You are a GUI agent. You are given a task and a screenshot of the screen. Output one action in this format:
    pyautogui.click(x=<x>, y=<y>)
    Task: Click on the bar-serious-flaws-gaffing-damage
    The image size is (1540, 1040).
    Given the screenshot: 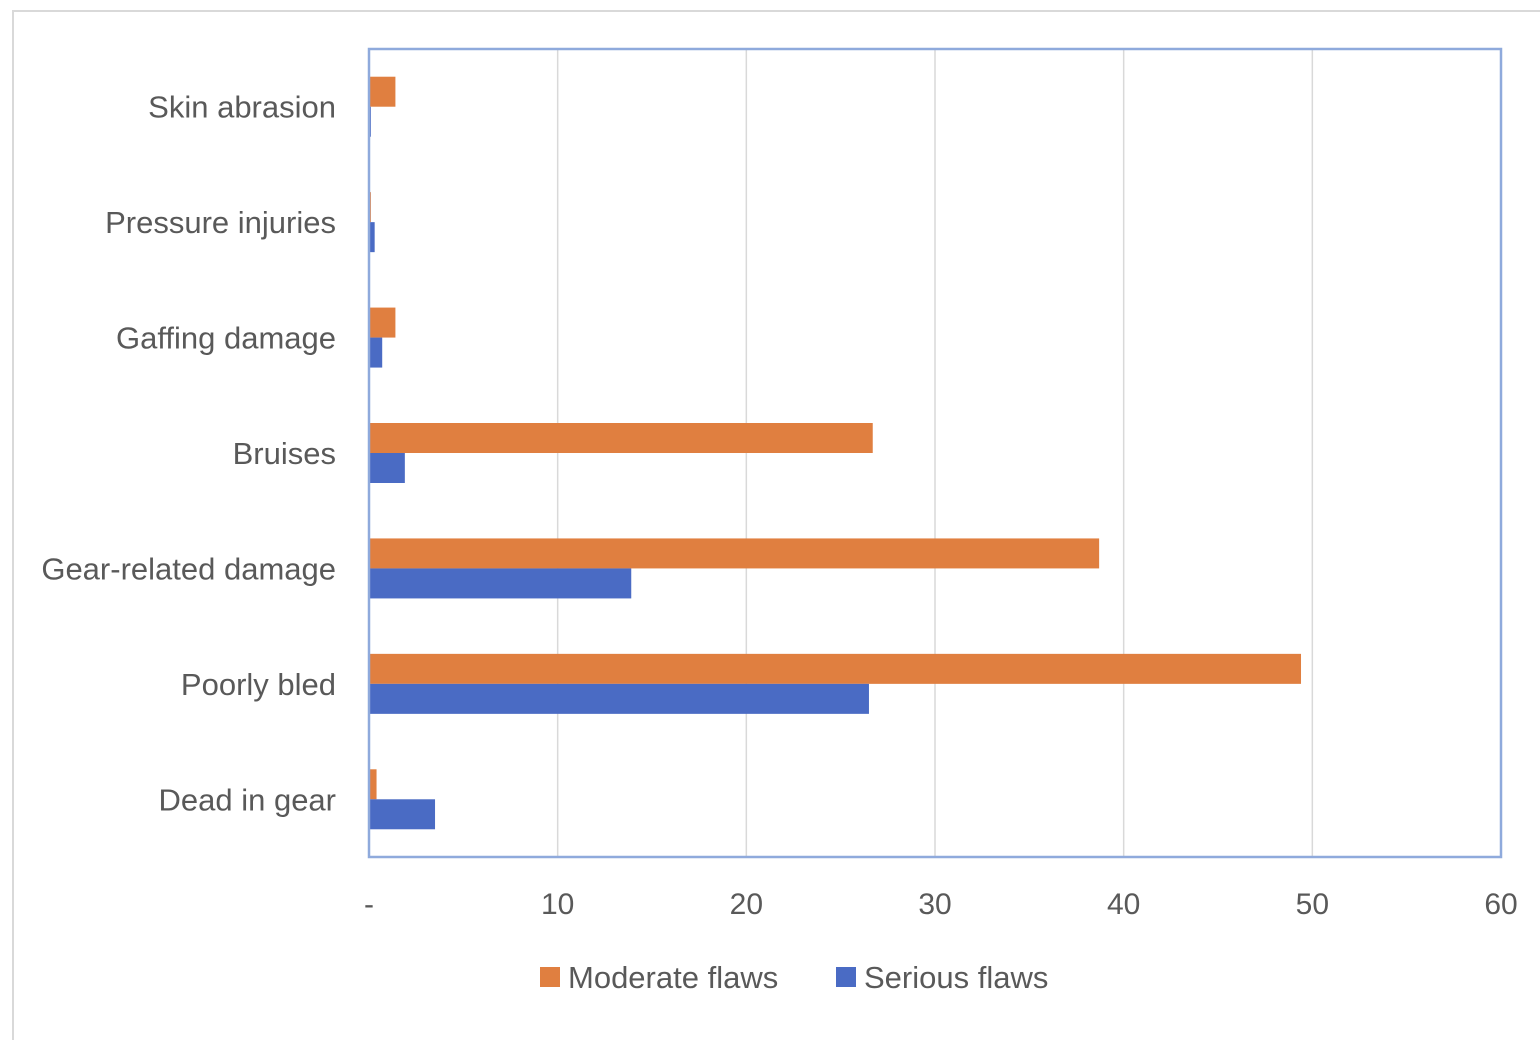 What is the action you would take?
    pyautogui.click(x=376, y=352)
    